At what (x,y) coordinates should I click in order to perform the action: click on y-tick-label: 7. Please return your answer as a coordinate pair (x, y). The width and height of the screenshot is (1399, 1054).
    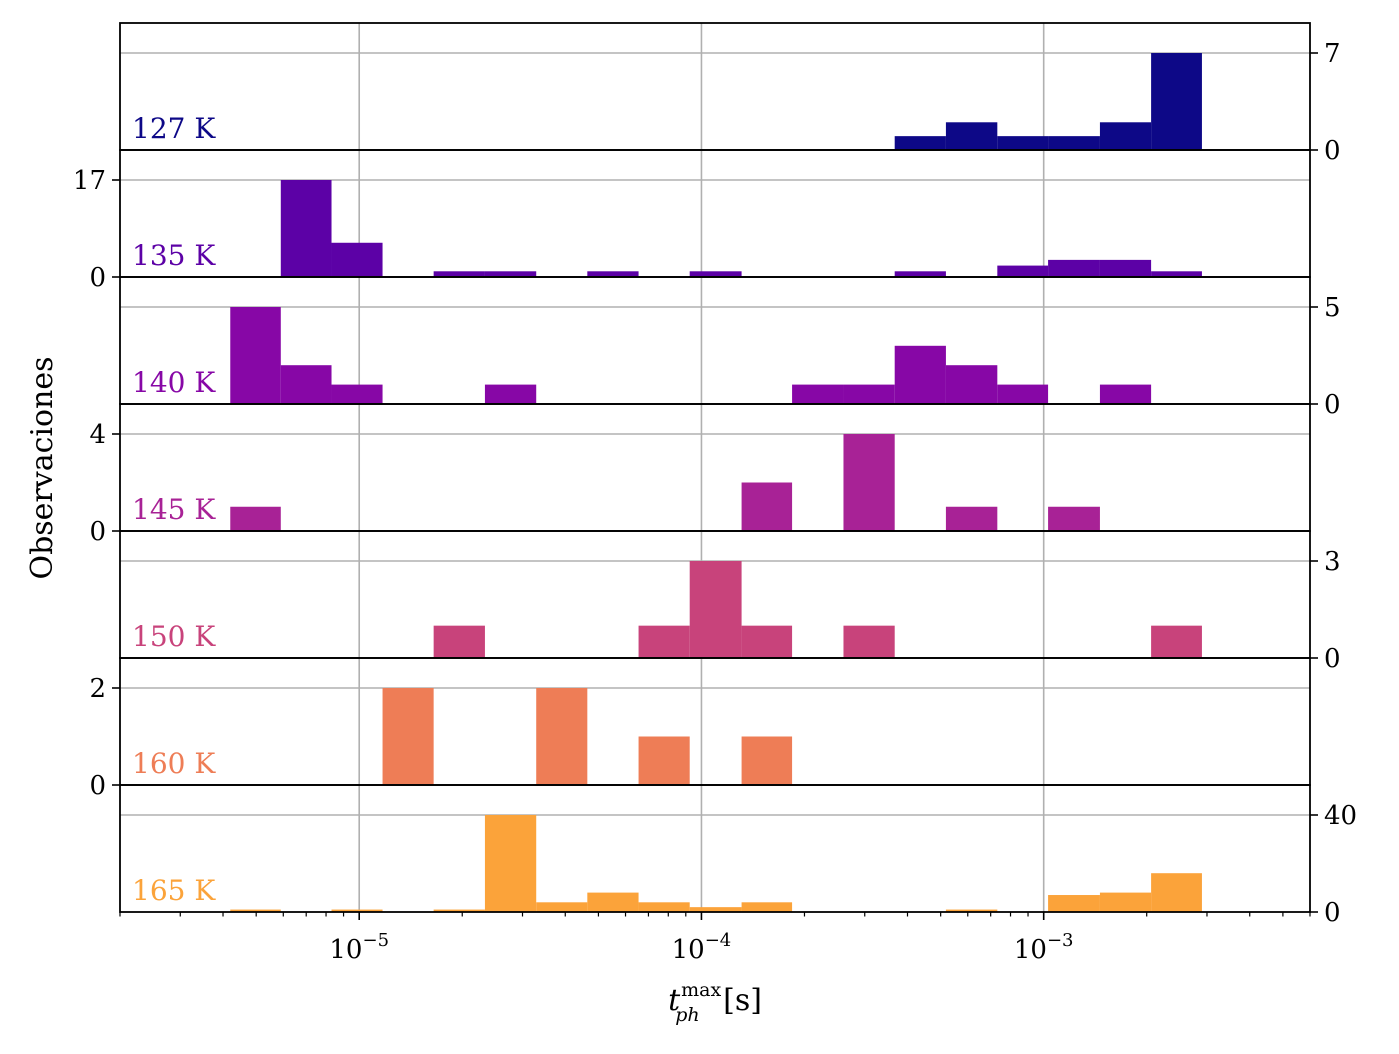
    Looking at the image, I should click on (1332, 54).